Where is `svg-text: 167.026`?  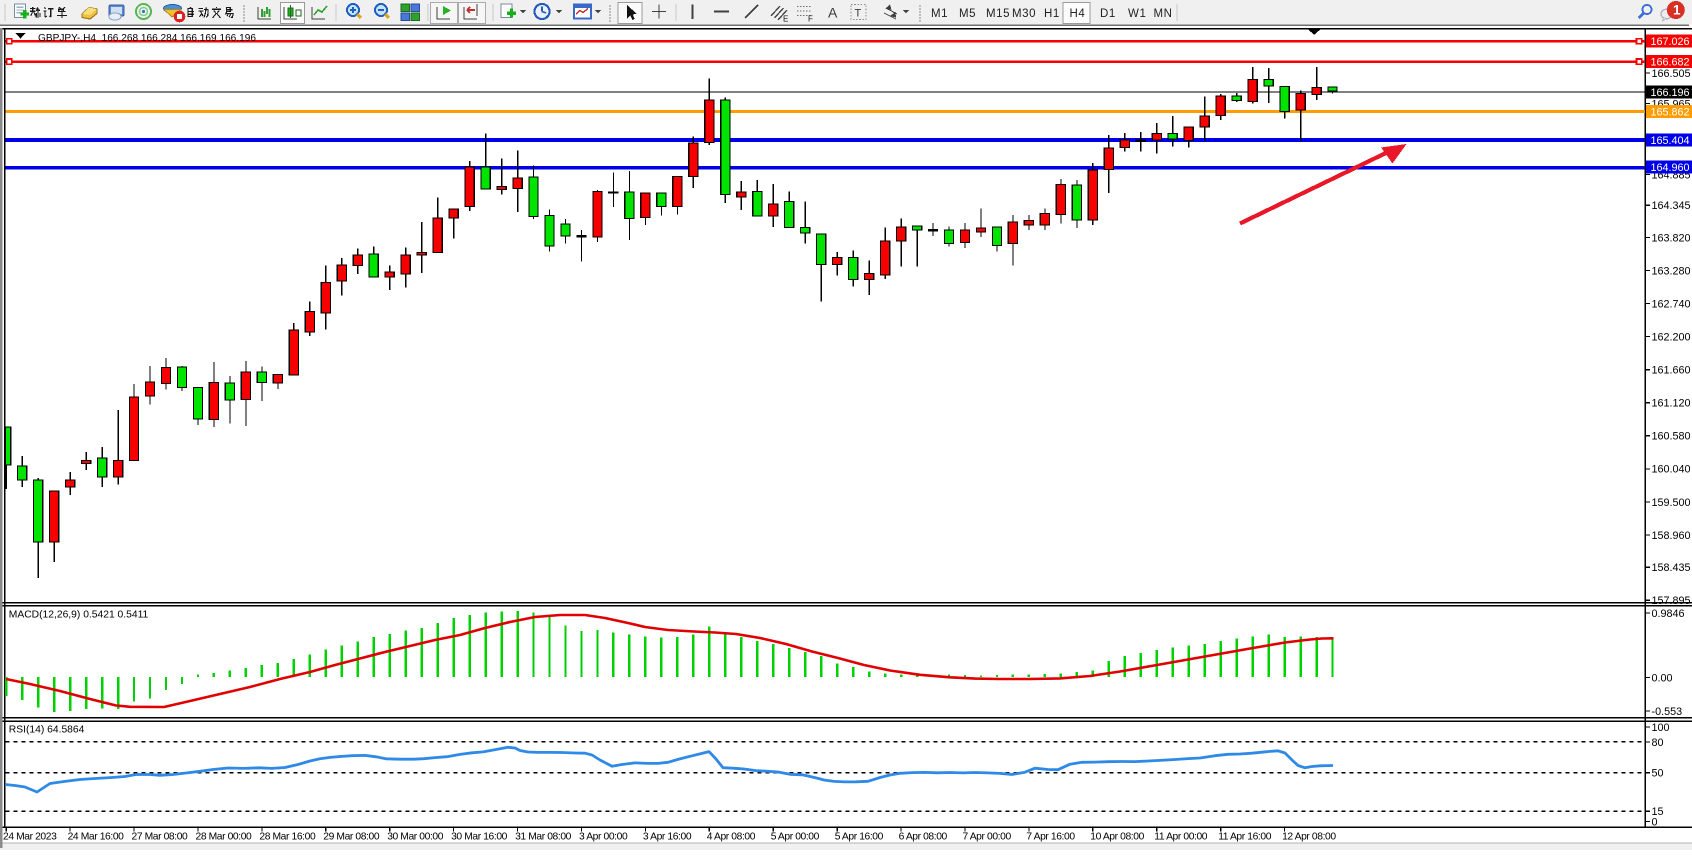
svg-text: 167.026 is located at coordinates (1670, 42).